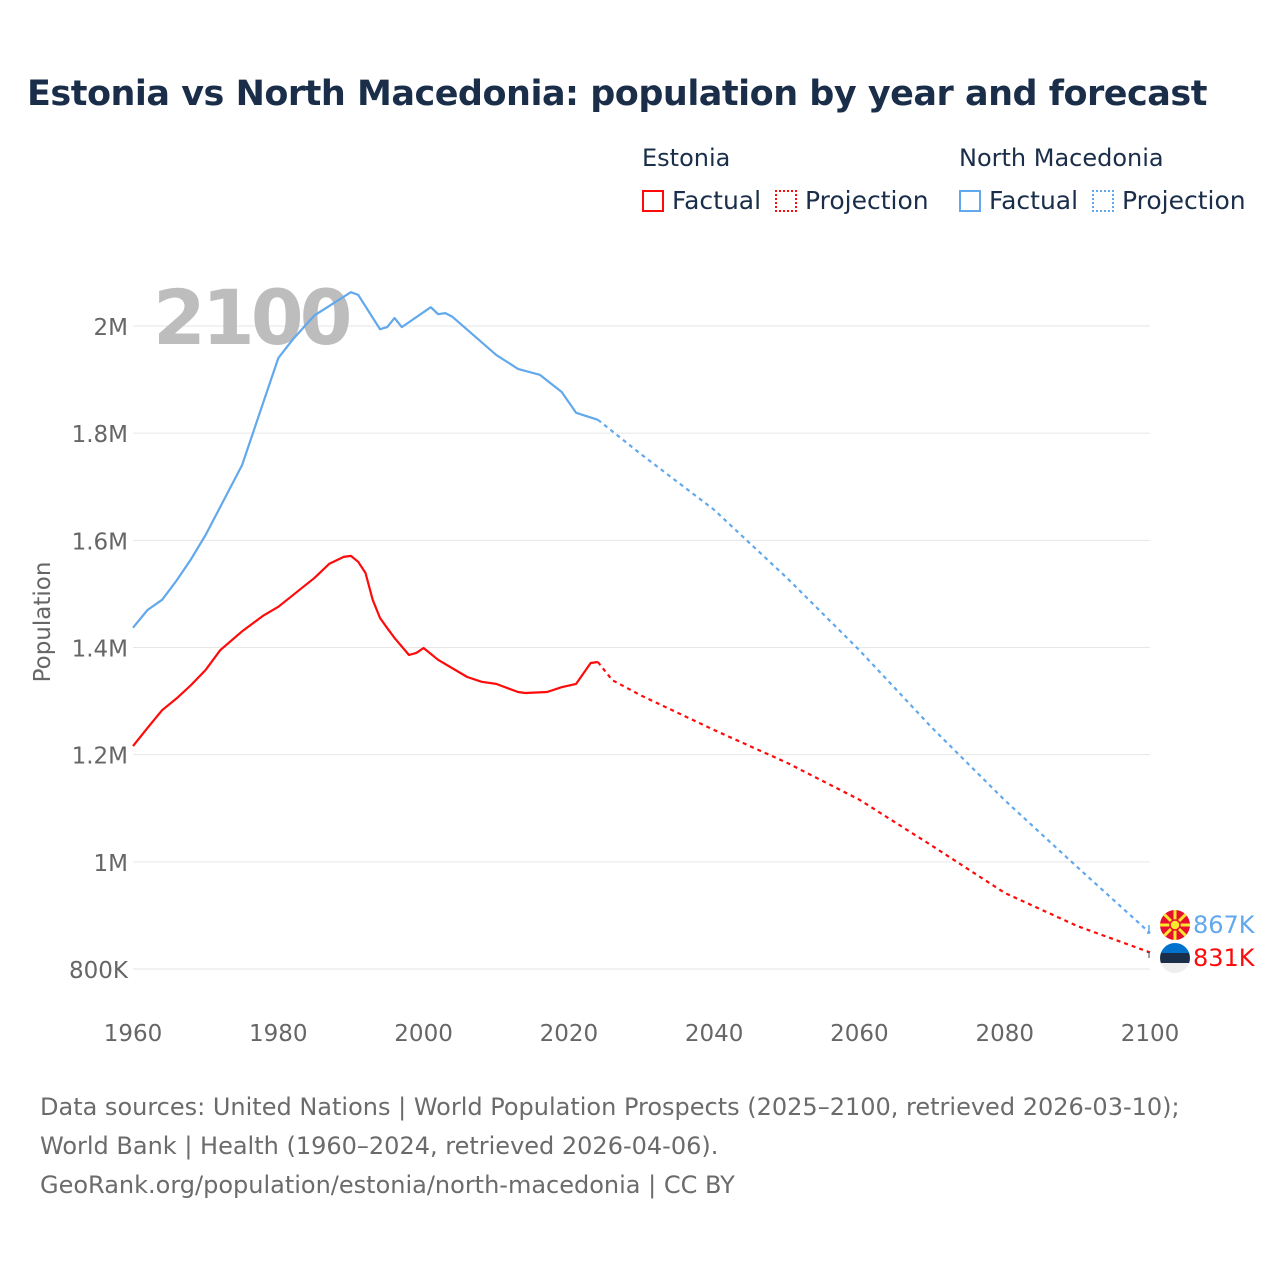 This screenshot has width=1280, height=1280. I want to click on legend-estonia-projection: Projection, so click(852, 200).